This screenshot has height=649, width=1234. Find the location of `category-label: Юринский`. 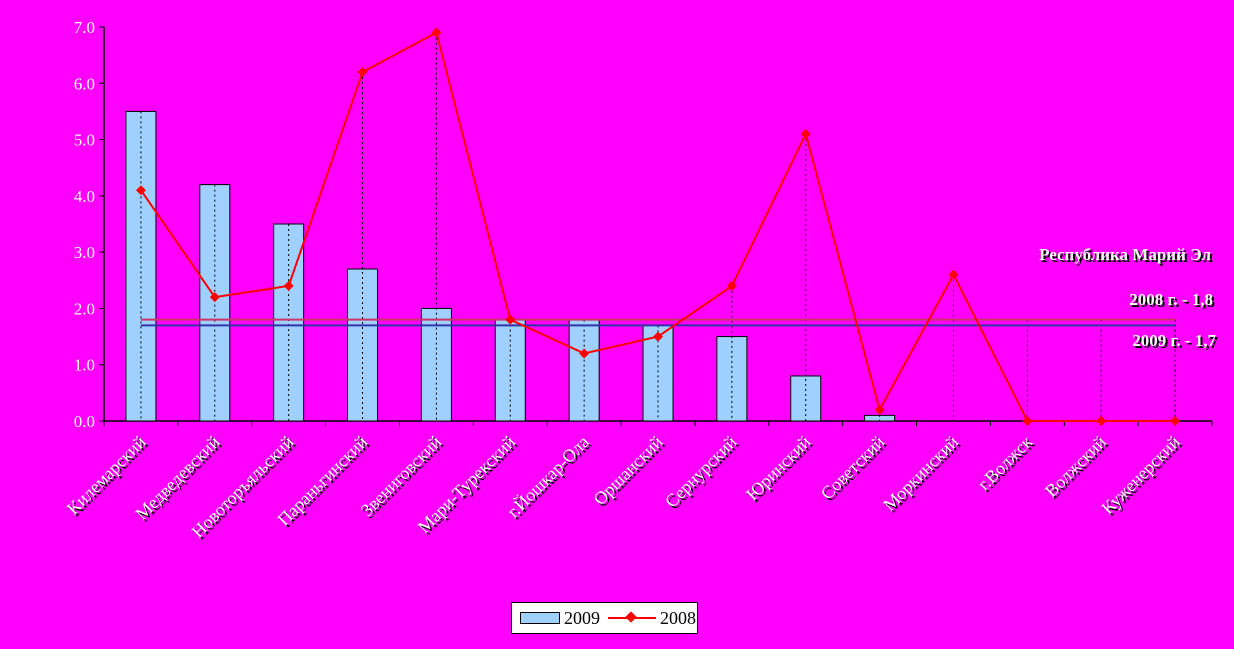

category-label: Юринский is located at coordinates (778, 467).